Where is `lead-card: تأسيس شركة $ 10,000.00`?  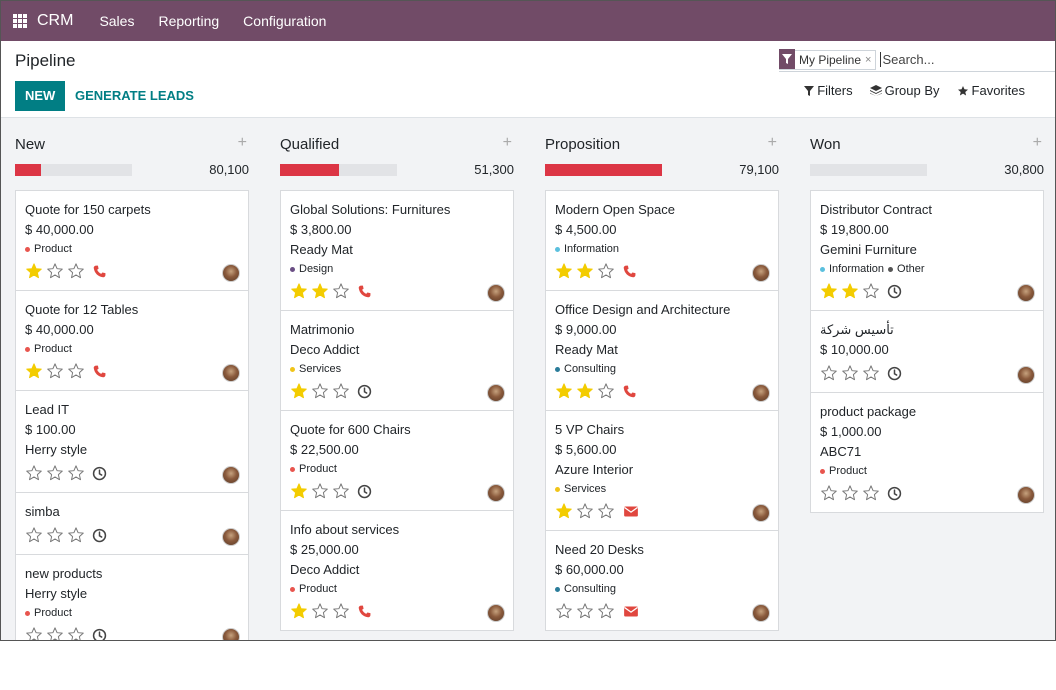 lead-card: تأسيس شركة $ 10,000.00 is located at coordinates (927, 351).